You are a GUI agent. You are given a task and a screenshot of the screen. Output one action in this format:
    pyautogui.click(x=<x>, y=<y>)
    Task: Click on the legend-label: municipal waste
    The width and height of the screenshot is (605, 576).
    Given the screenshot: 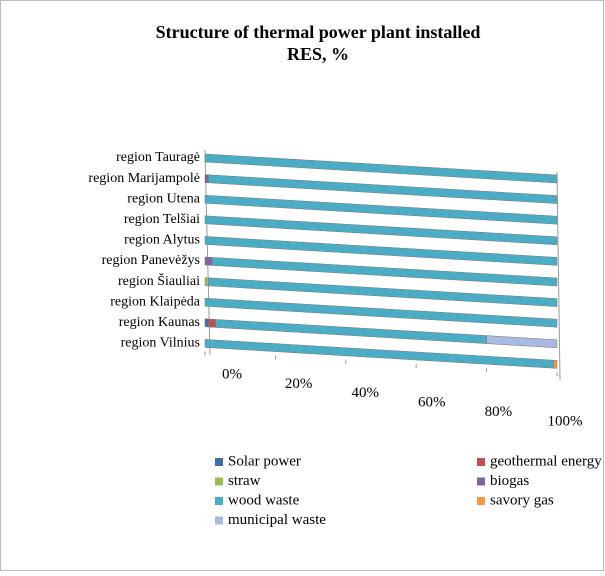 What is the action you would take?
    pyautogui.click(x=277, y=520)
    